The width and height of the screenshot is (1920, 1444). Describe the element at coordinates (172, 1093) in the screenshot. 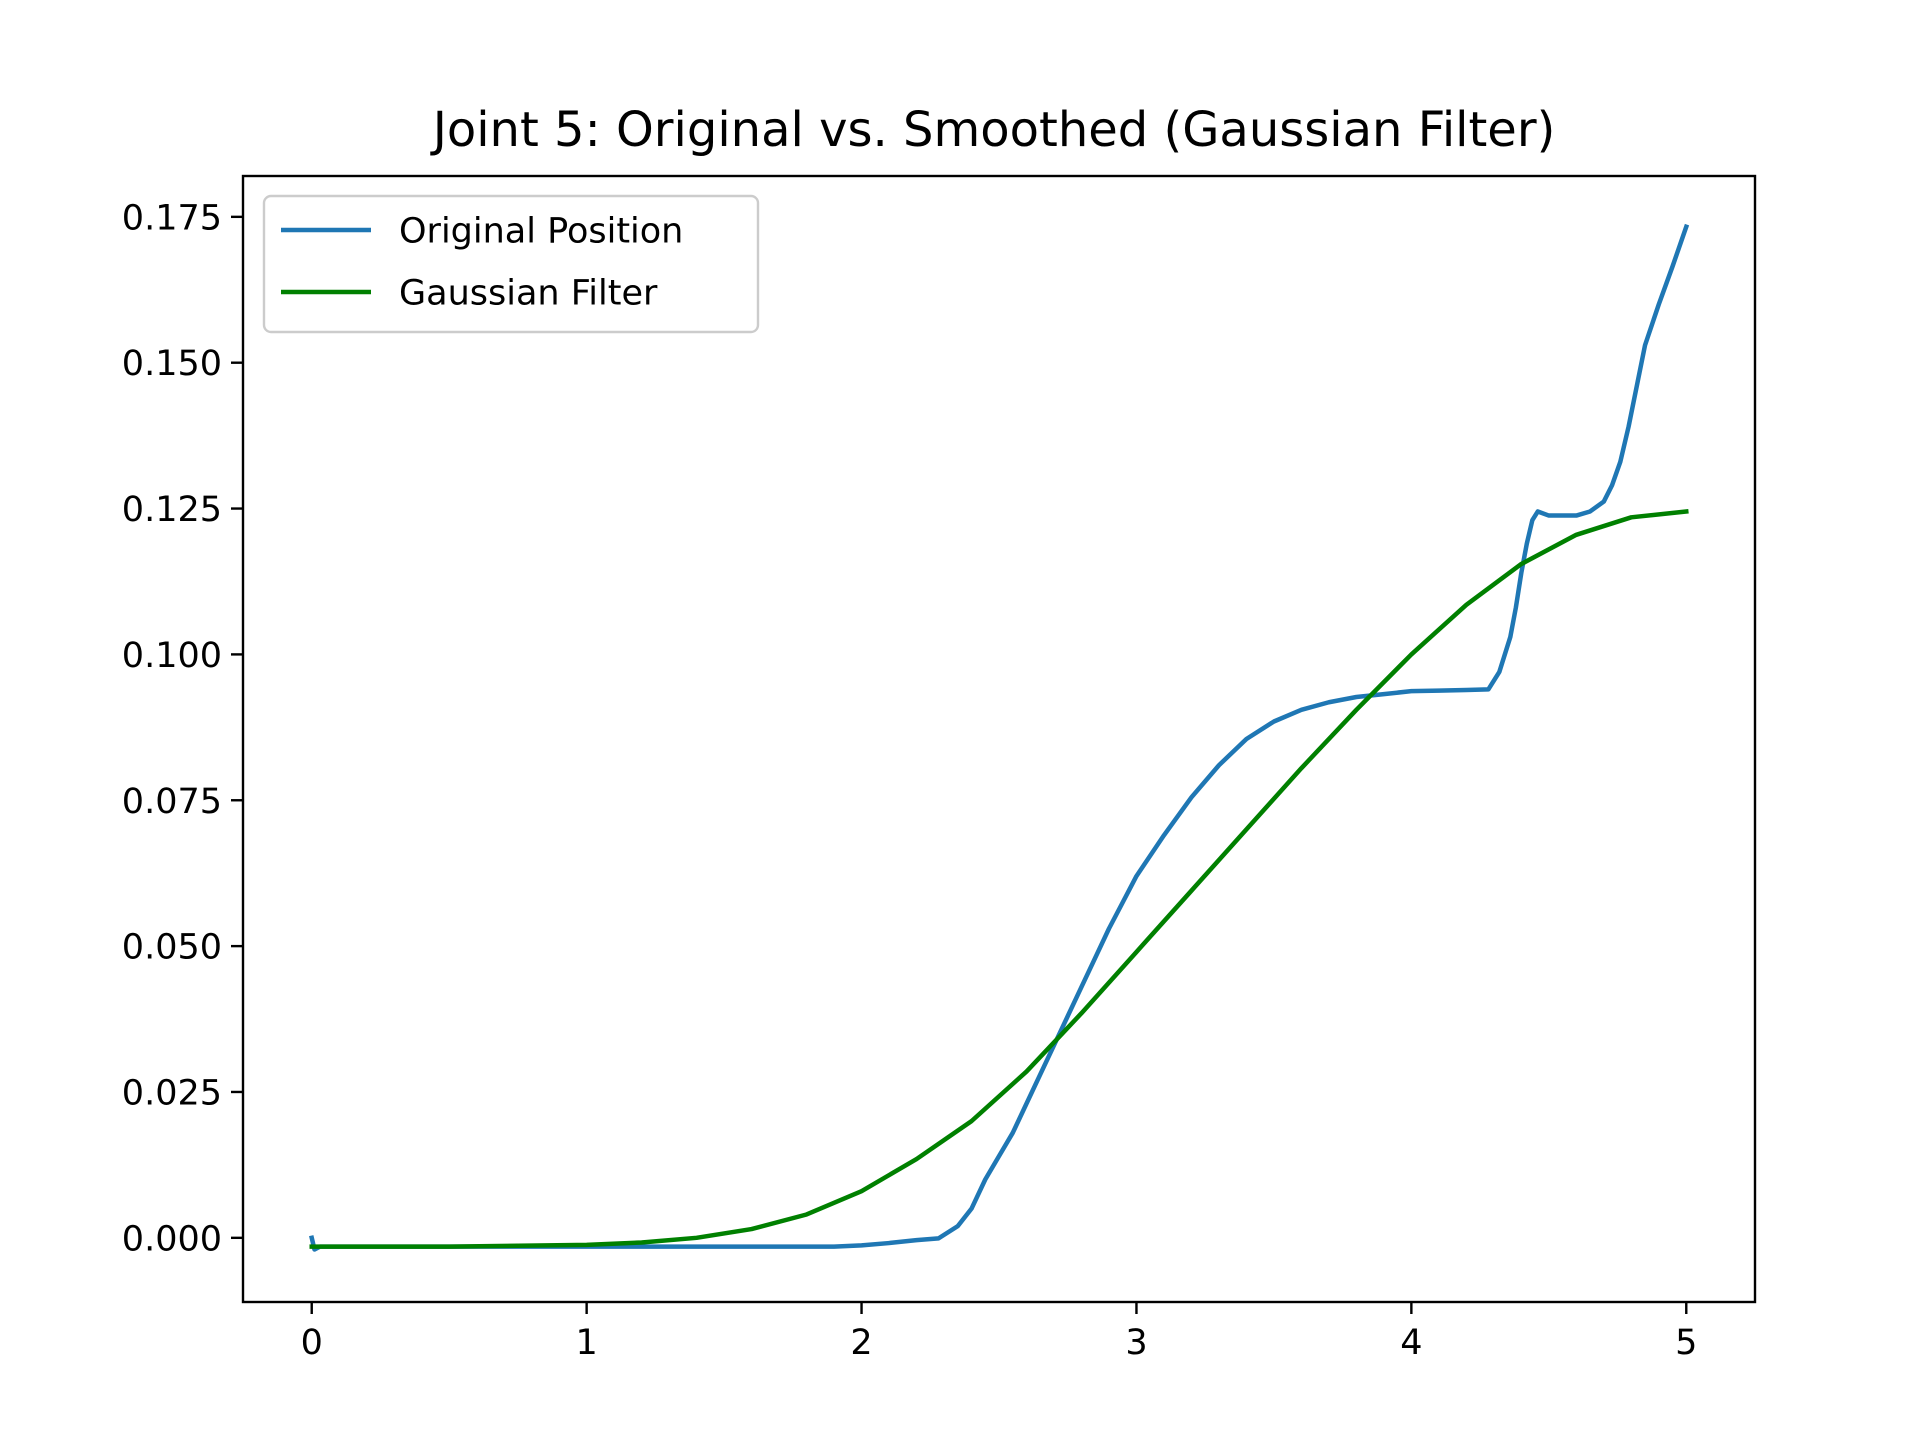

I see `y-tick-label: 0.025` at that location.